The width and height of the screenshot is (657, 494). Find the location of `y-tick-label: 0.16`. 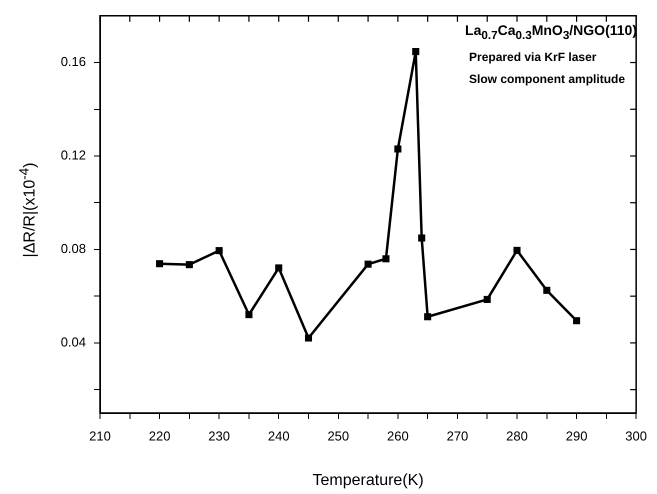

y-tick-label: 0.16 is located at coordinates (73, 62).